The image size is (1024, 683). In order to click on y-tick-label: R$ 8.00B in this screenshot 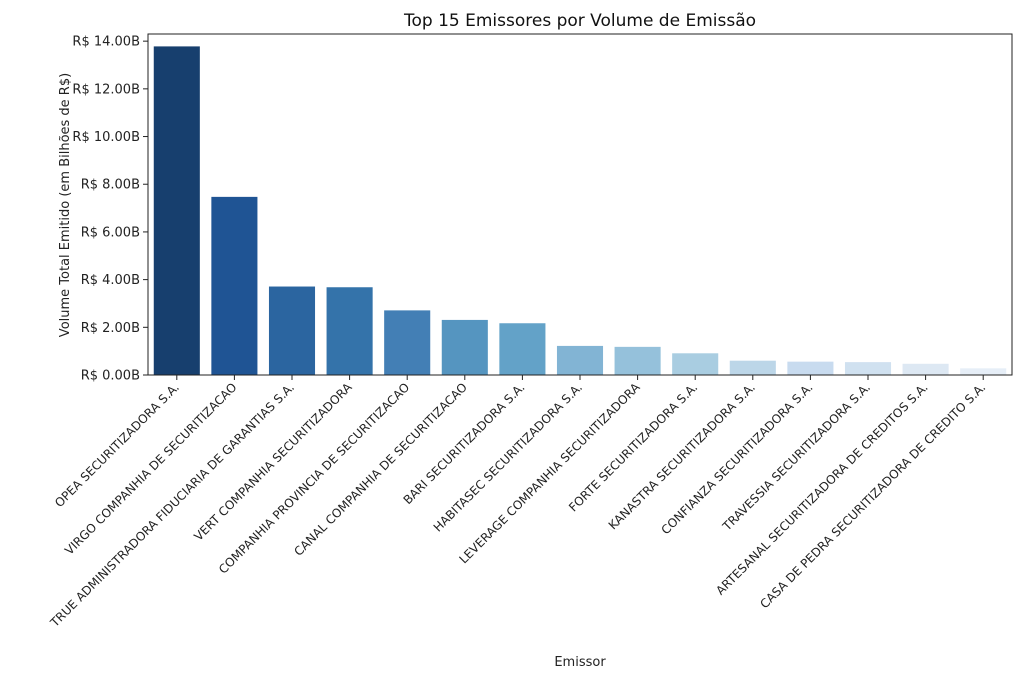, I will do `click(110, 185)`.